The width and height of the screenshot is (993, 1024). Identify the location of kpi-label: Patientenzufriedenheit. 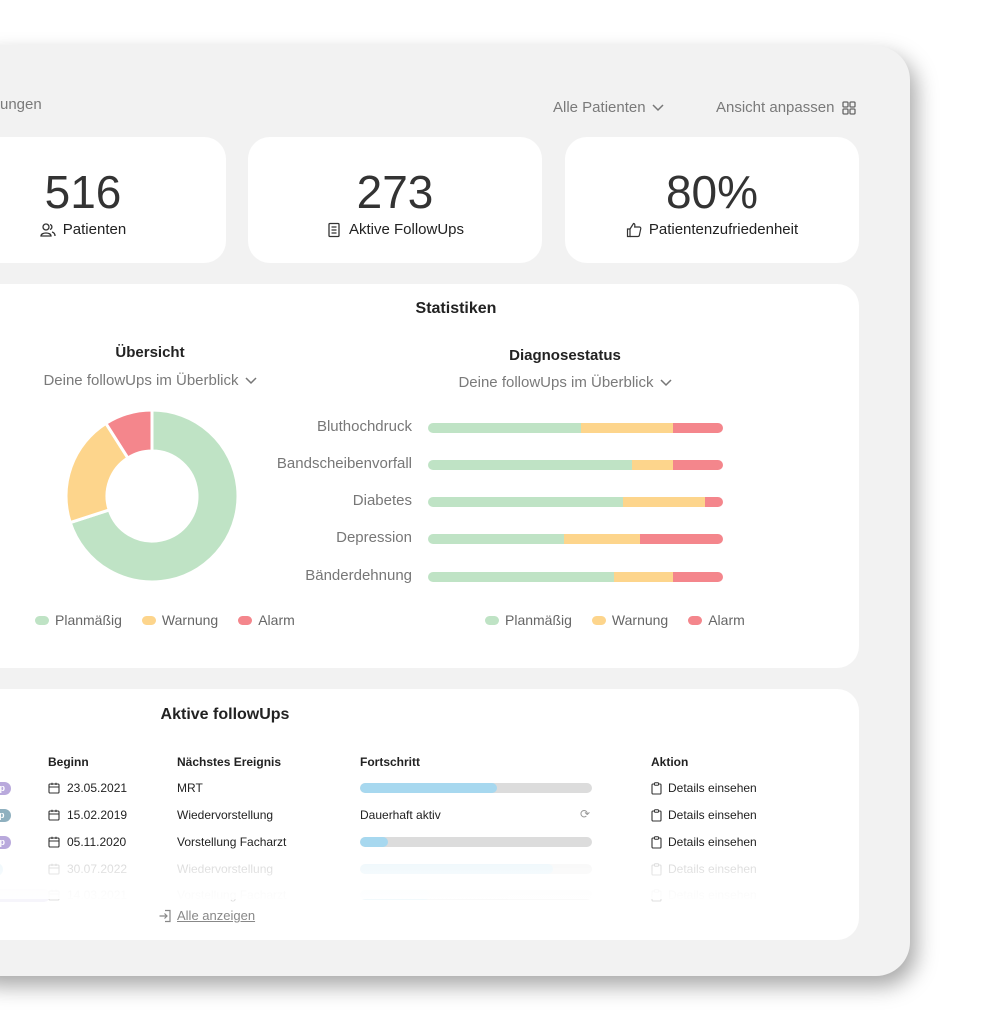
(723, 229).